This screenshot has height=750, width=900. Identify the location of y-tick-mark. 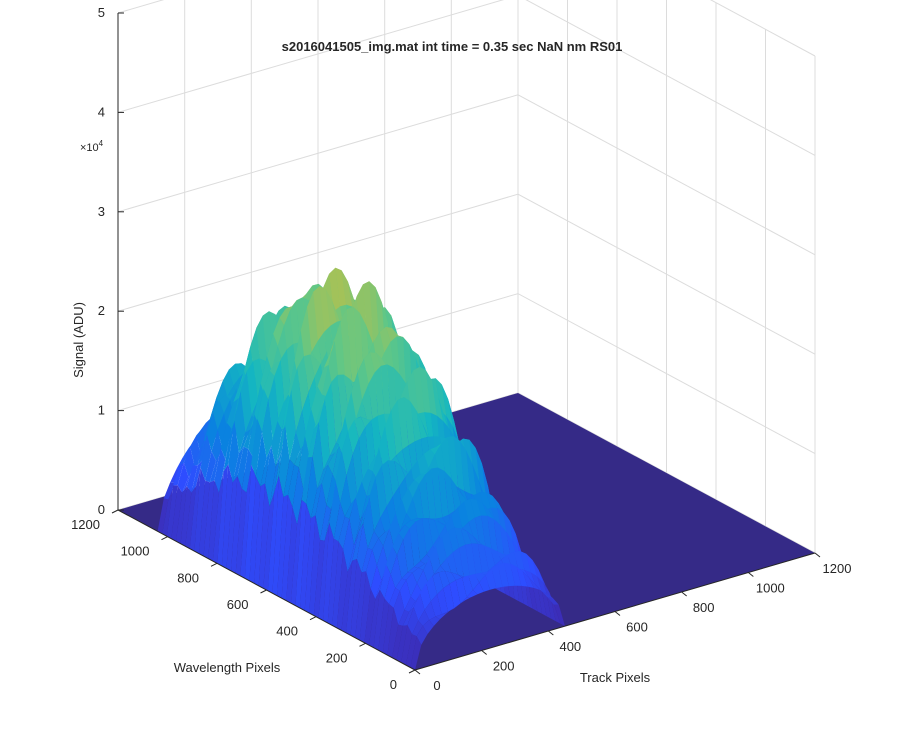
(263, 591).